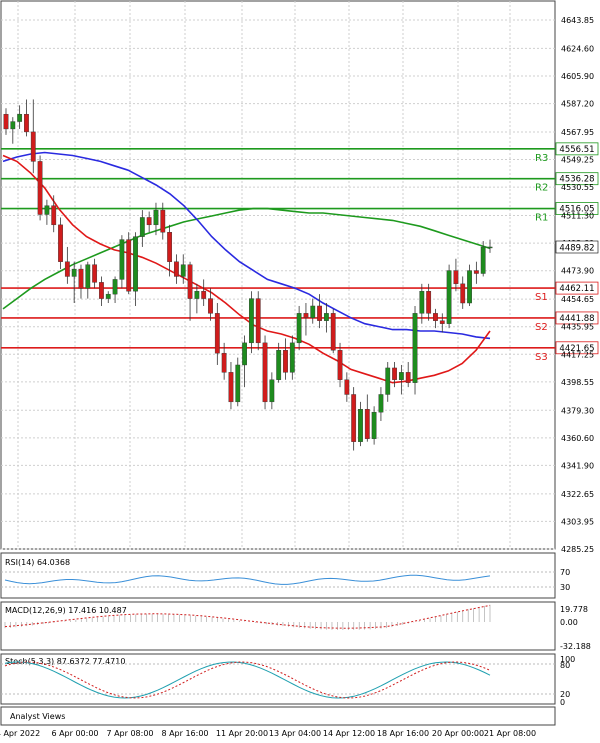 The width and height of the screenshot is (600, 743). What do you see at coordinates (577, 160) in the screenshot?
I see `price-tick-label: 4549.25` at bounding box center [577, 160].